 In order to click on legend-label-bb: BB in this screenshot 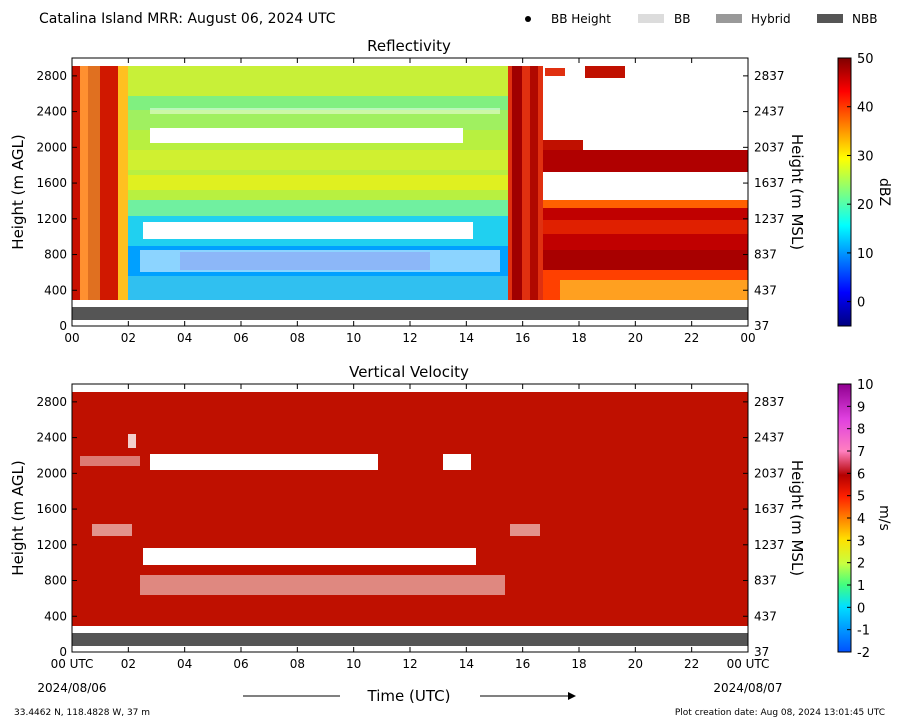, I will do `click(682, 19)`.